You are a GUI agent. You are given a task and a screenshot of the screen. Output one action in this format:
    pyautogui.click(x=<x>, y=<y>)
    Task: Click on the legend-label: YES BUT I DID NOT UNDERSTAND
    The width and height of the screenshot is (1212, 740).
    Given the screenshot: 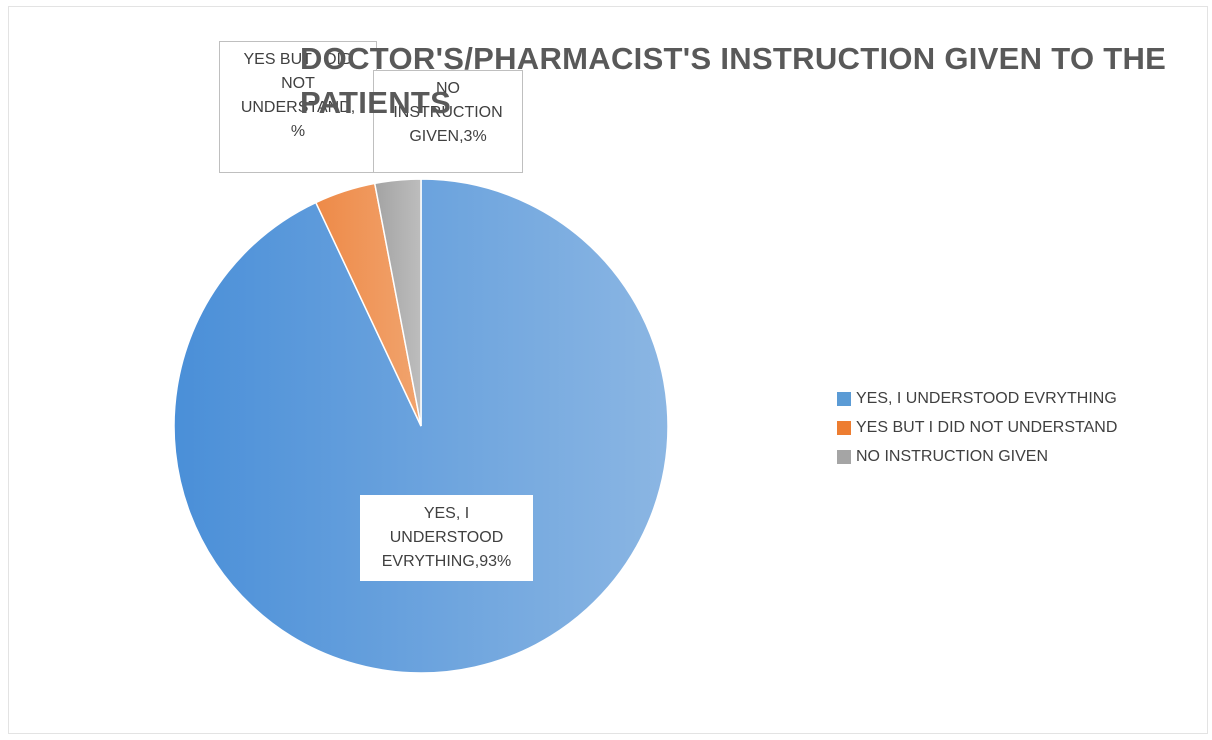 What is the action you would take?
    pyautogui.click(x=987, y=427)
    